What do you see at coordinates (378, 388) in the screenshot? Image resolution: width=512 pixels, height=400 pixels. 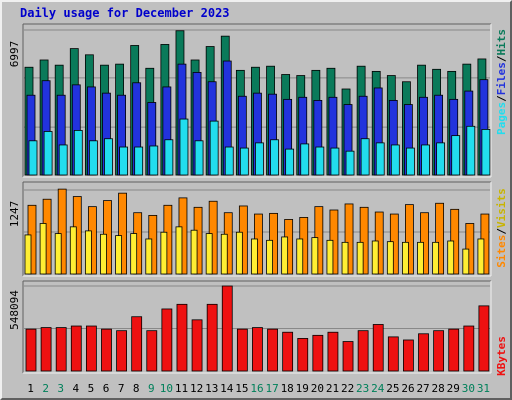 I see `x-tick-label-24: 24` at bounding box center [378, 388].